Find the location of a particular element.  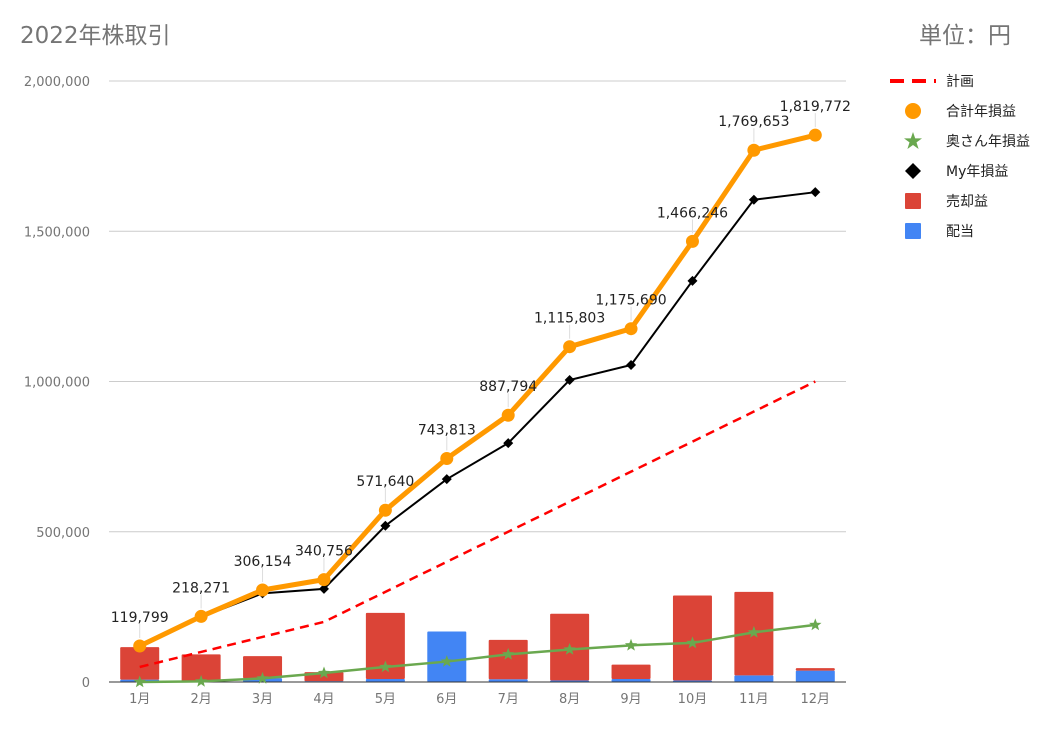

legend-item-wife: 奥さん年損益 is located at coordinates (960, 141).